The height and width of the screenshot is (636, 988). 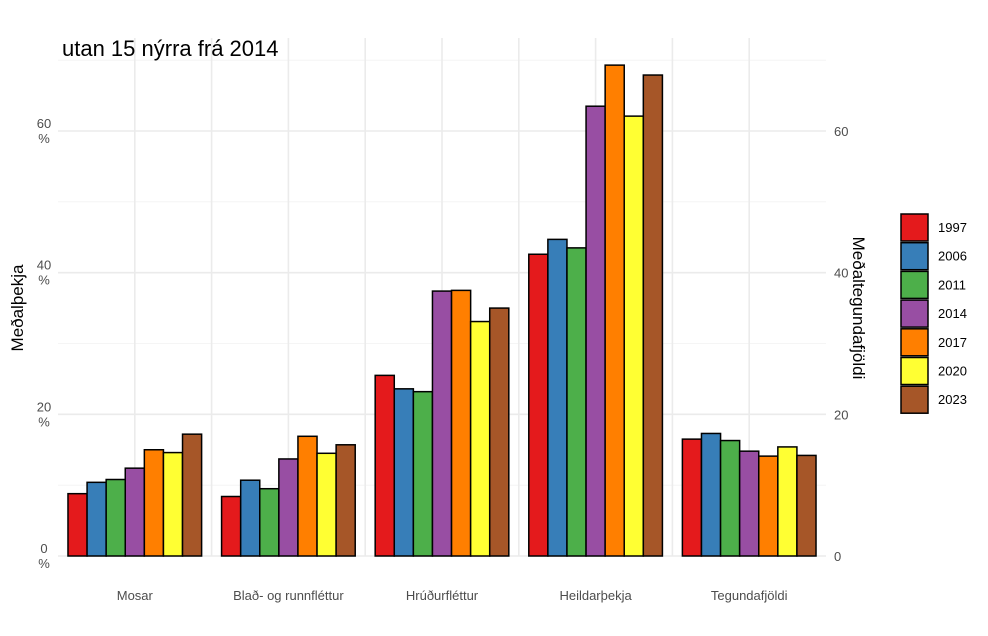 What do you see at coordinates (749, 595) in the screenshot?
I see `x-tick-label: Tegundafjöldi` at bounding box center [749, 595].